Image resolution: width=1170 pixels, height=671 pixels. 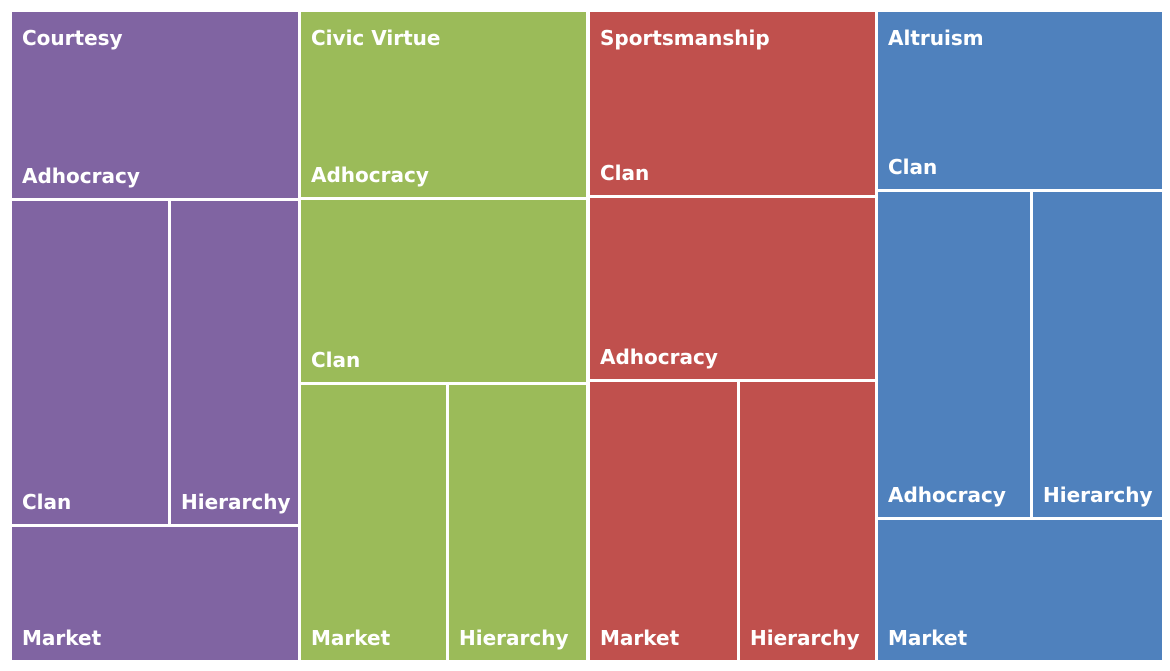 I want to click on tile-civic-virtue-hierarchy: Hierarchy, so click(x=517, y=522).